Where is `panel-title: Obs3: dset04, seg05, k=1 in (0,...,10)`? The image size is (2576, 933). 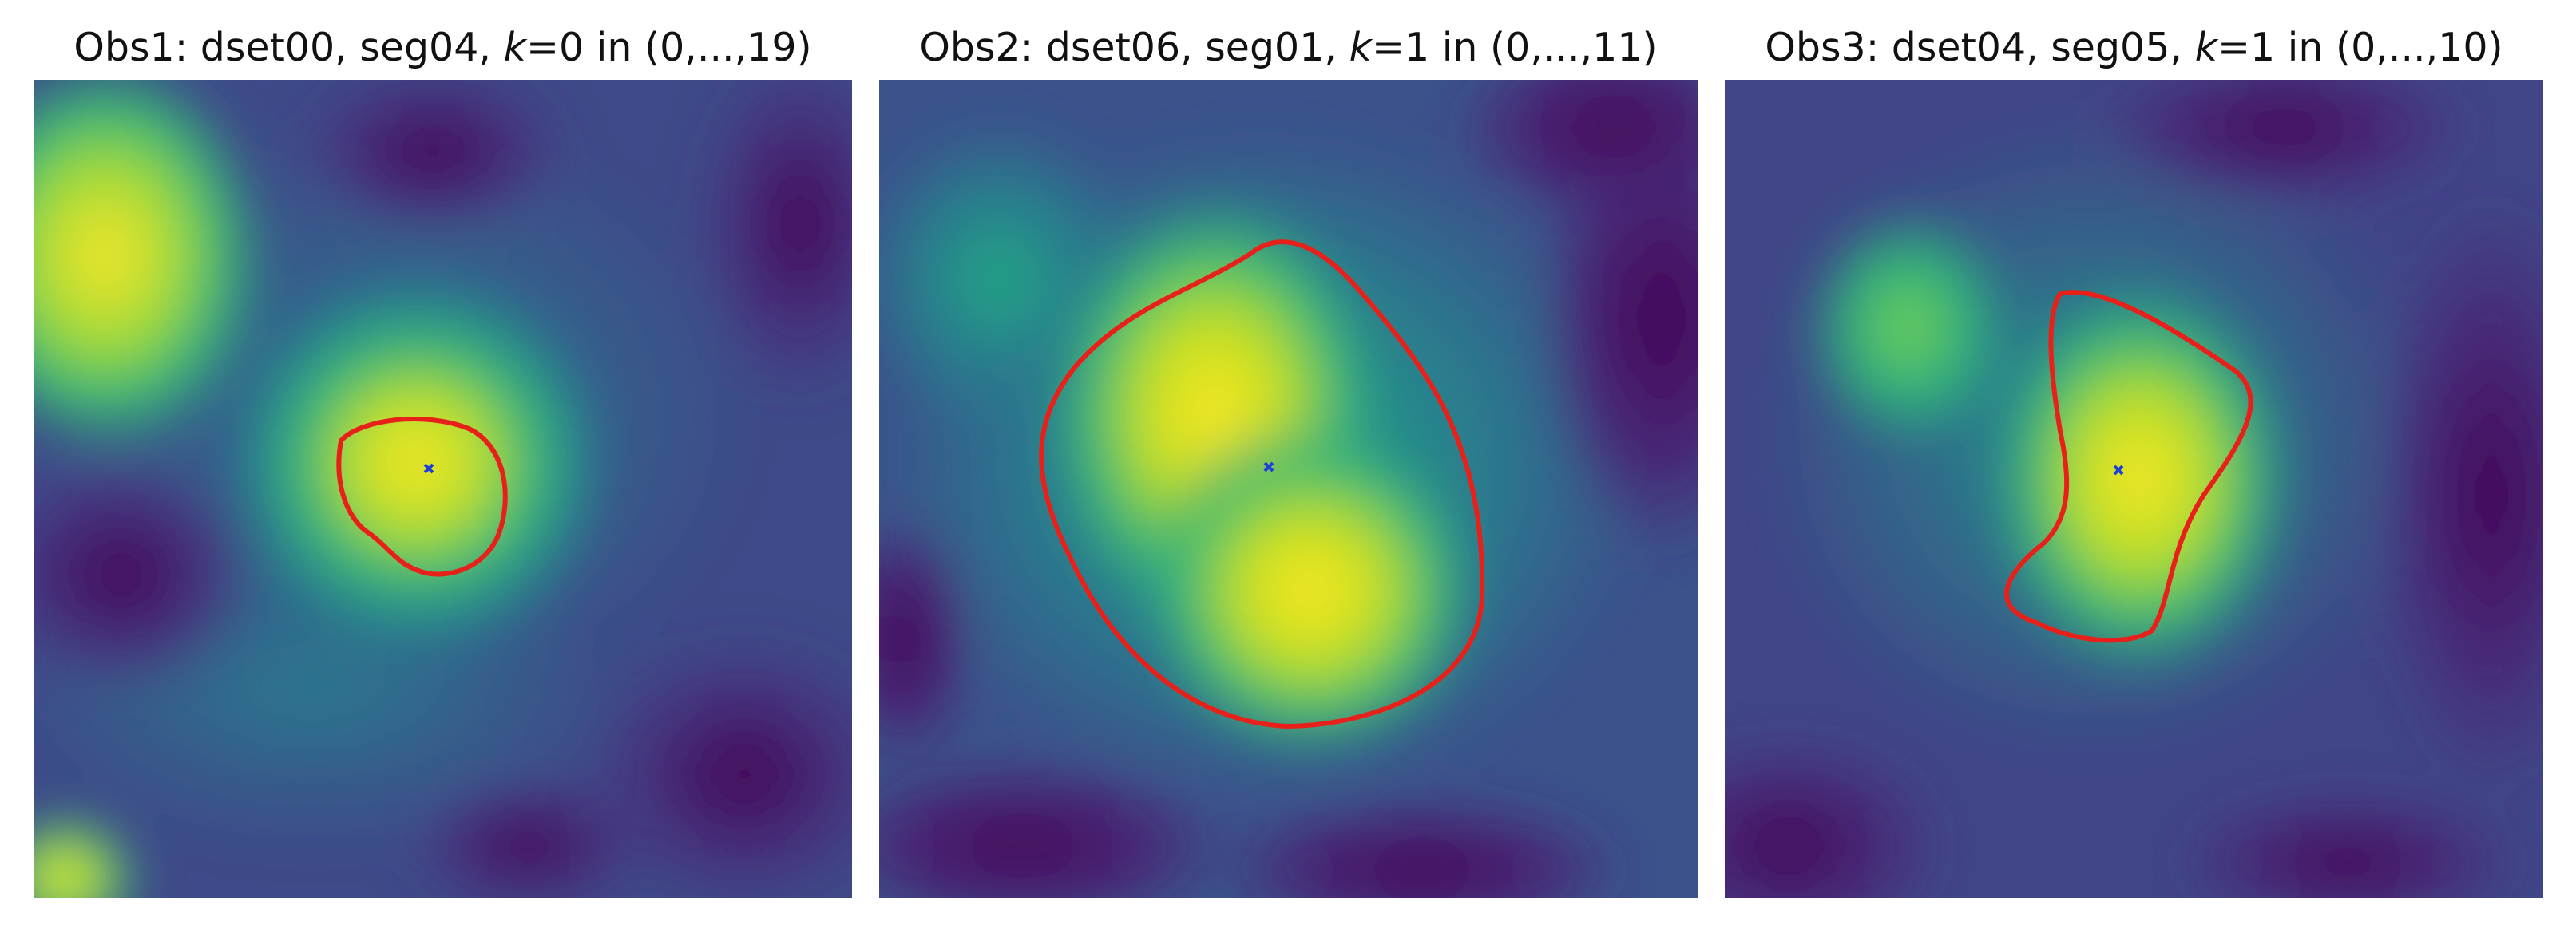
panel-title: Obs3: dset04, seg05, k=1 in (0,...,10) is located at coordinates (2134, 48).